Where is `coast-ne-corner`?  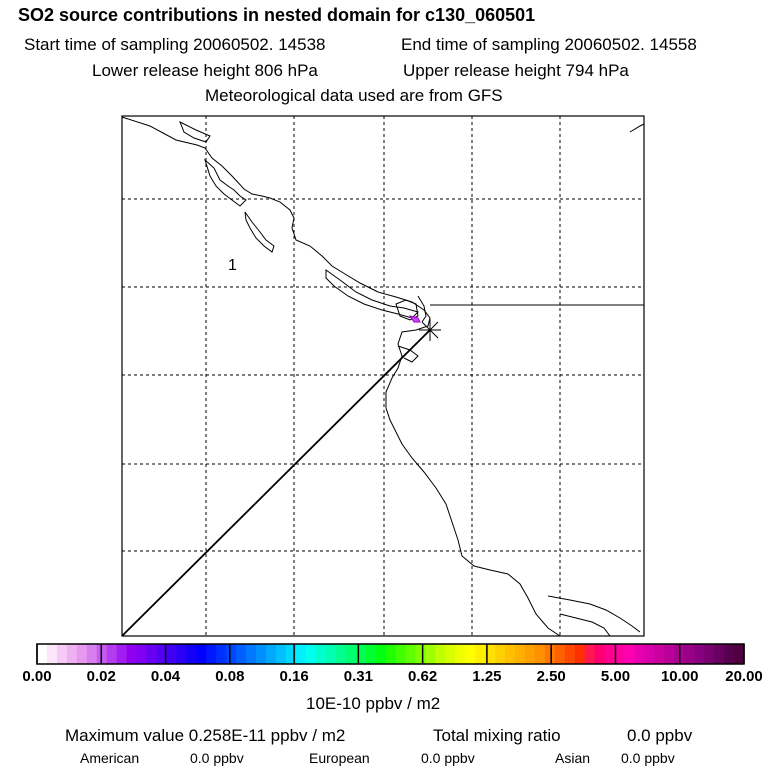 coast-ne-corner is located at coordinates (637, 128).